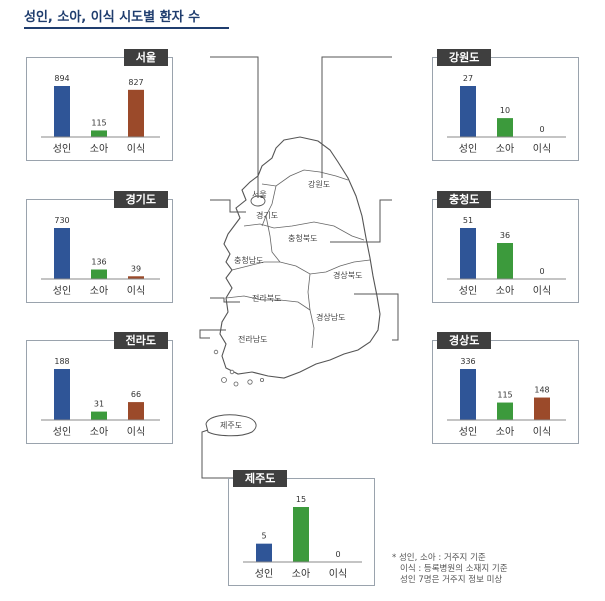 The width and height of the screenshot is (605, 601). Describe the element at coordinates (135, 82) in the screenshot. I see `bar-value-label: 827` at that location.